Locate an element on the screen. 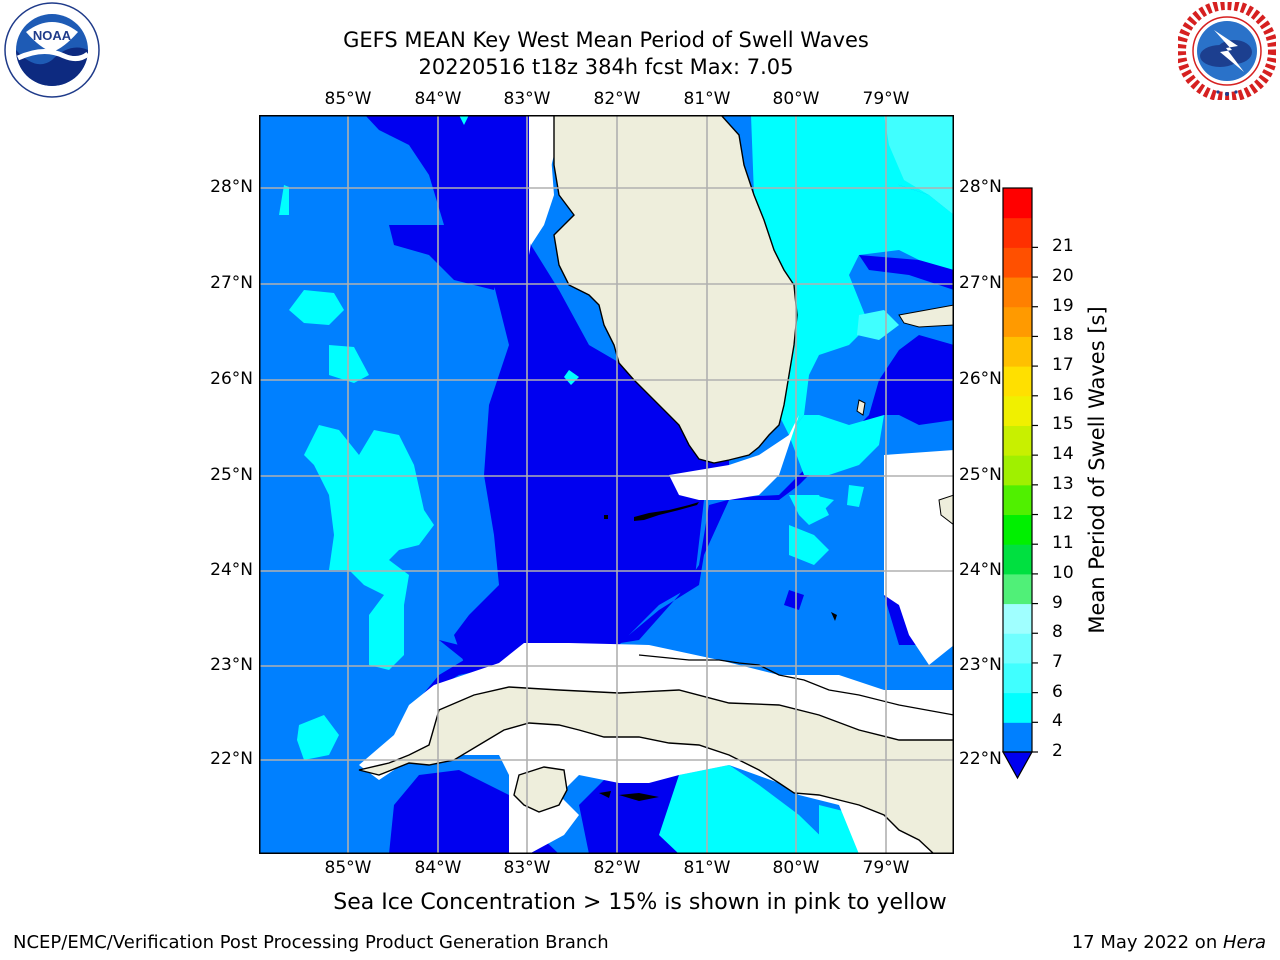 Image resolution: width=1280 pixels, height=960 pixels. colorbar-tick-label: 13 is located at coordinates (1063, 483).